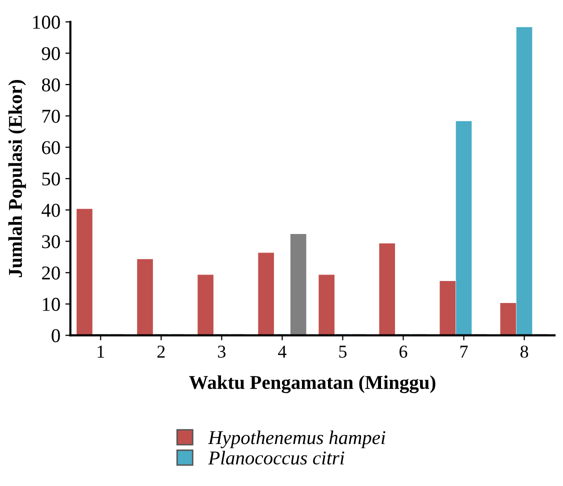  I want to click on x-tick-label: 2, so click(161, 352).